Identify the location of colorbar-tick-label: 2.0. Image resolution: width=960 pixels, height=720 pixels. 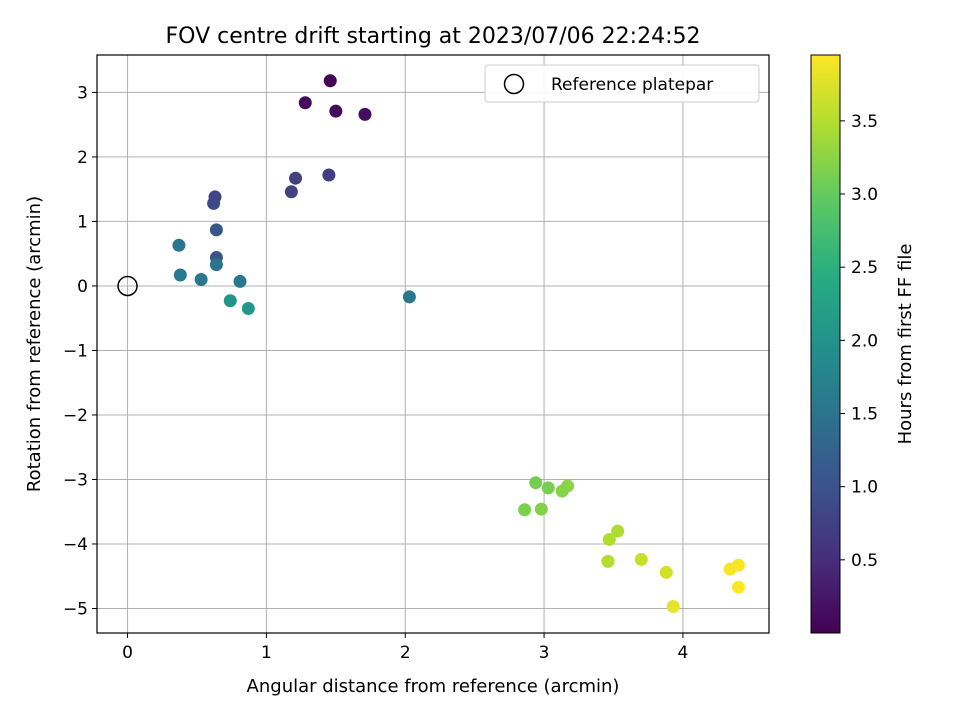
(864, 341).